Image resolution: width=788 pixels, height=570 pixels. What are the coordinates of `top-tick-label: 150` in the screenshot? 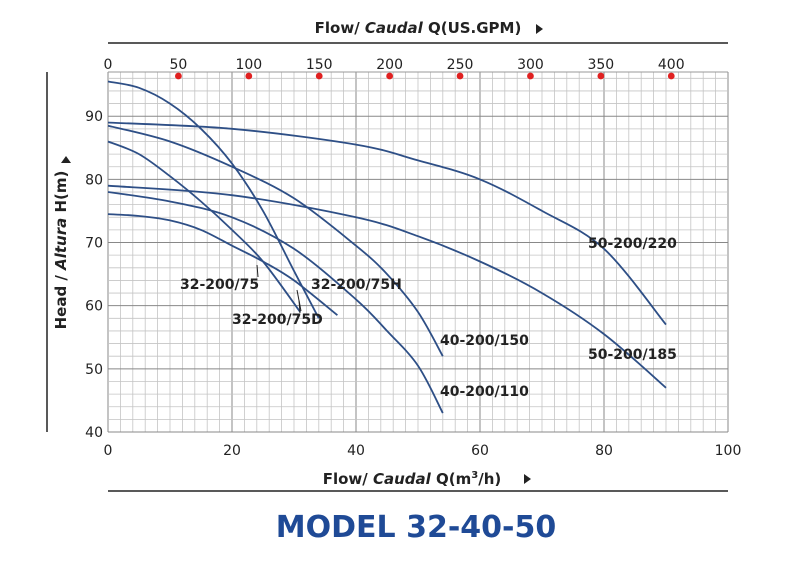 It's located at (319, 65).